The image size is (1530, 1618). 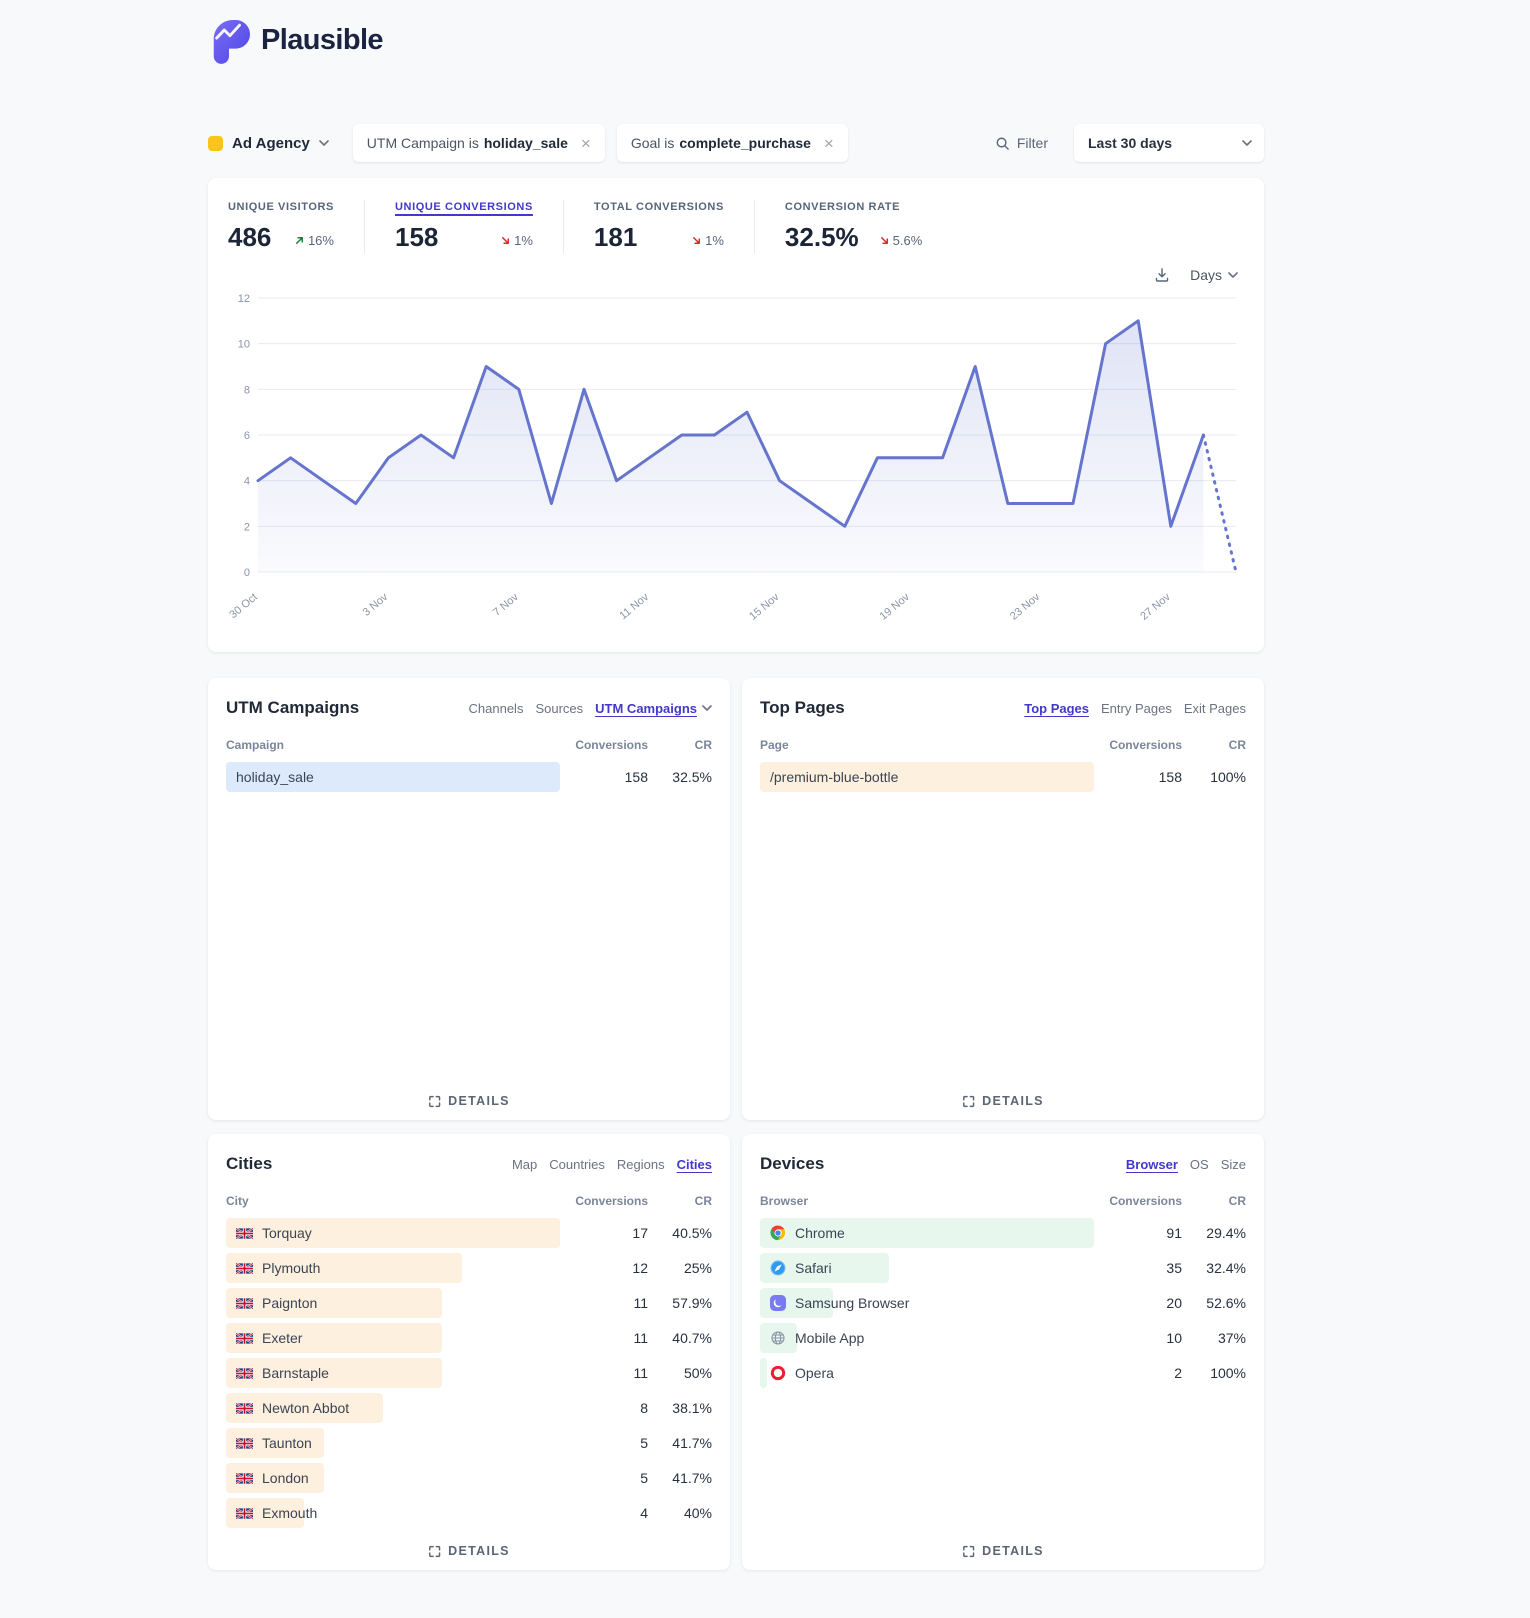 What do you see at coordinates (732, 143) in the screenshot?
I see `filter-chip-complete-purchase: Goal is complete_purchase ×` at bounding box center [732, 143].